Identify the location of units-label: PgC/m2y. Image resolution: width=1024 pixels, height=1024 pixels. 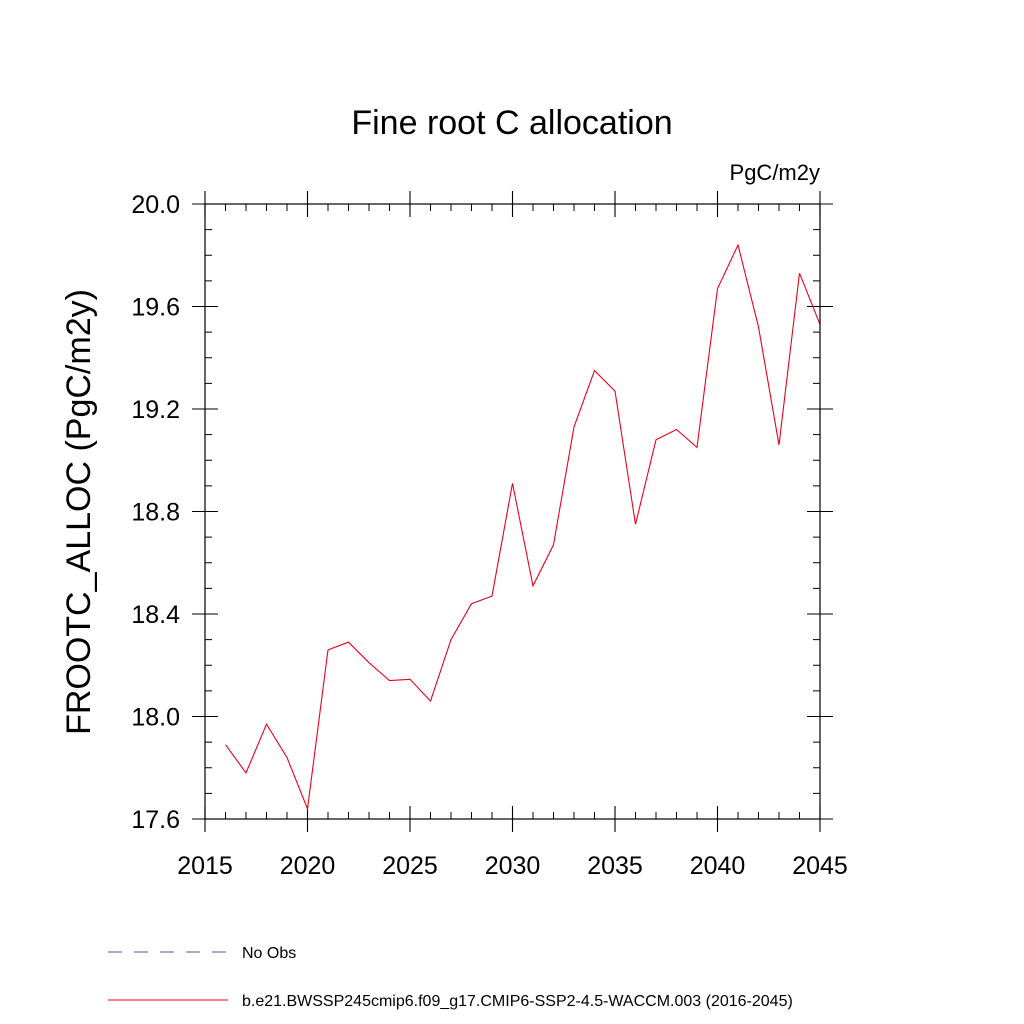
(775, 172).